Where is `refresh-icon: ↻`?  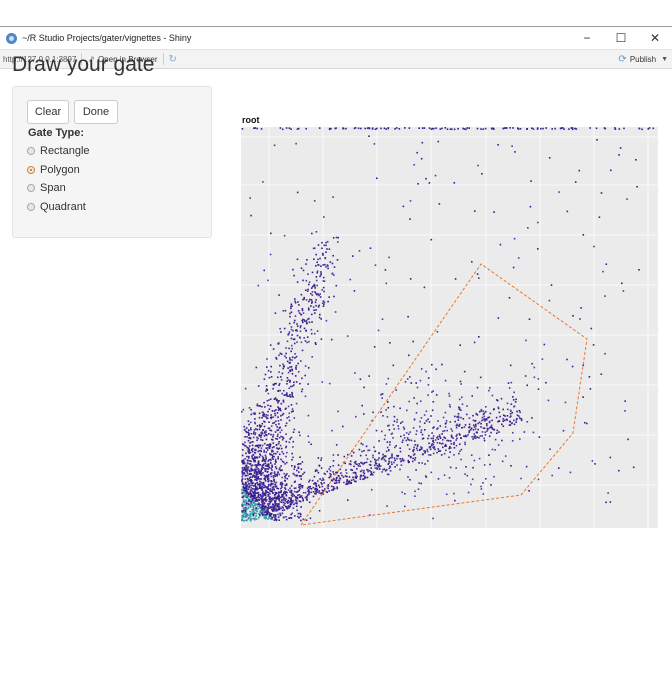
refresh-icon: ↻ is located at coordinates (172, 59).